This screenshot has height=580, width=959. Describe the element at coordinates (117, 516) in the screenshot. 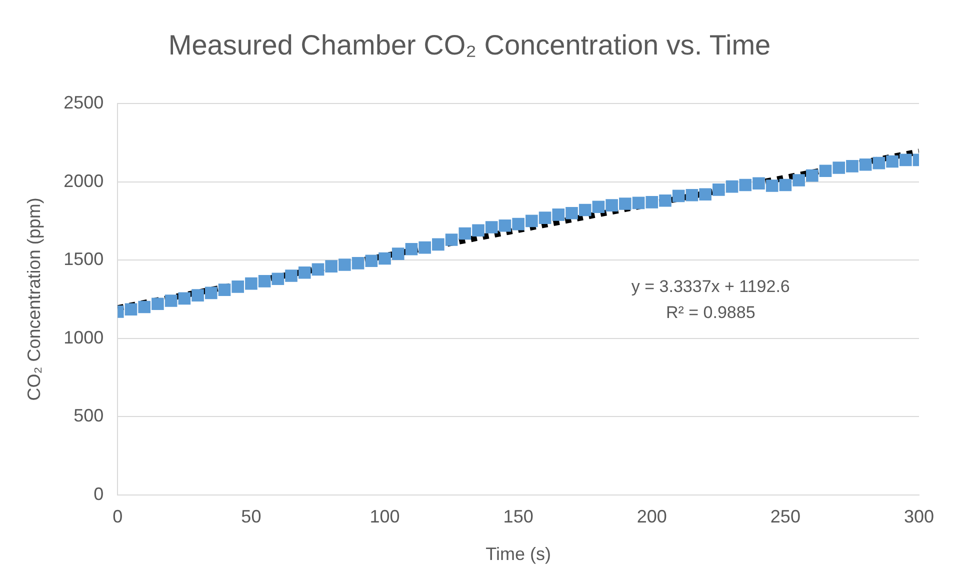

I see `x-tick-label: 0` at that location.